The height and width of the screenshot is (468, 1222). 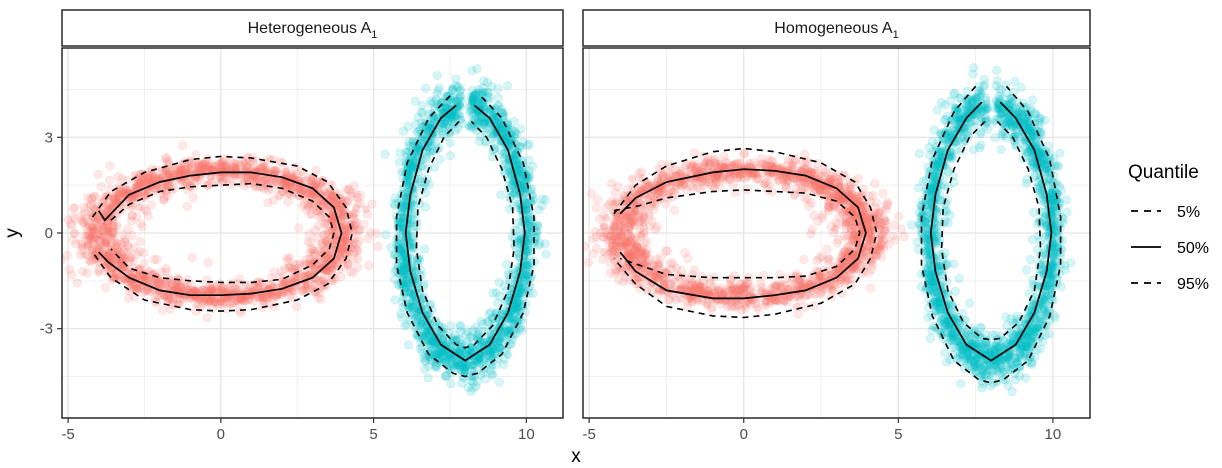 What do you see at coordinates (313, 30) in the screenshot?
I see `facet-label-heterogeneous: Heterogeneous A1` at bounding box center [313, 30].